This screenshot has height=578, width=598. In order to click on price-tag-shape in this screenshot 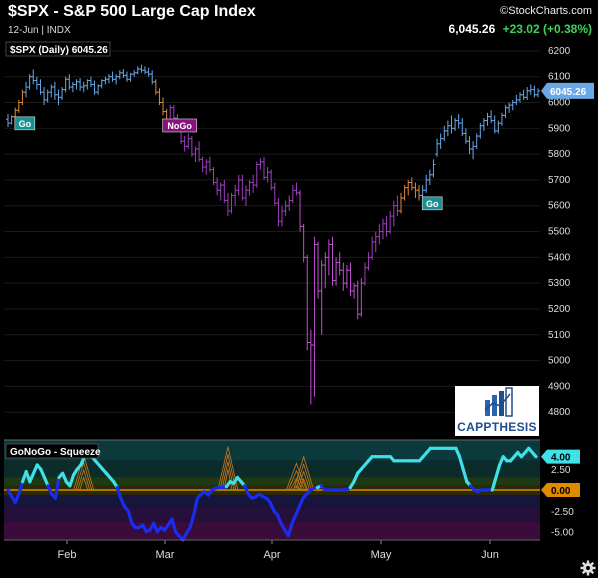, I will do `click(567, 90)`.